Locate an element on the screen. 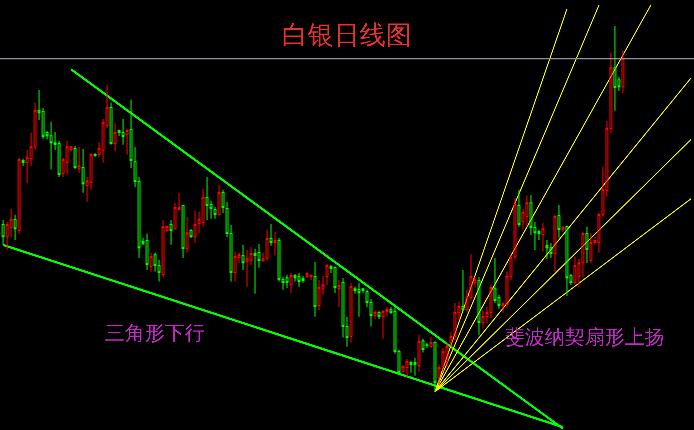  chart-title: 白银日线图 is located at coordinates (347, 36).